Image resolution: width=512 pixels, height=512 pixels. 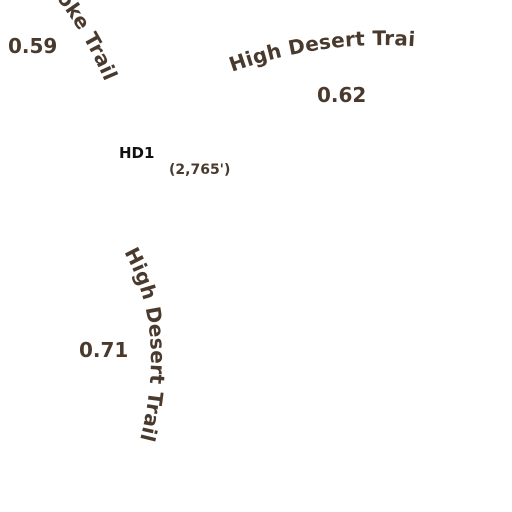 I want to click on distance-label: 0.59, so click(x=32, y=46).